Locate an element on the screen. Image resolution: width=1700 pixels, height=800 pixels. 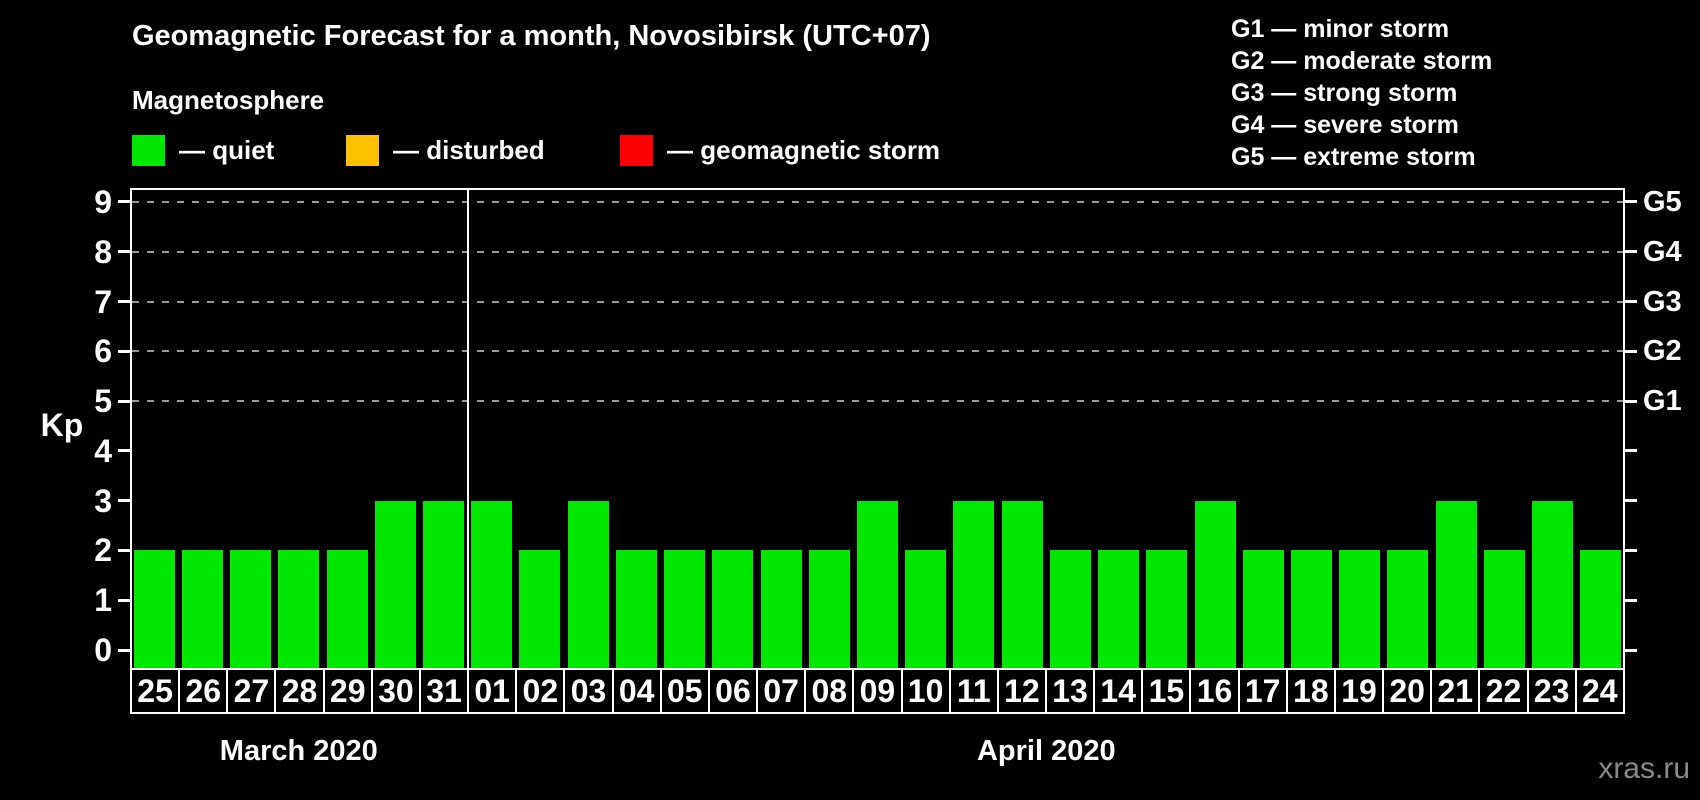
y-axis-label-8: 8 is located at coordinates (103, 251).